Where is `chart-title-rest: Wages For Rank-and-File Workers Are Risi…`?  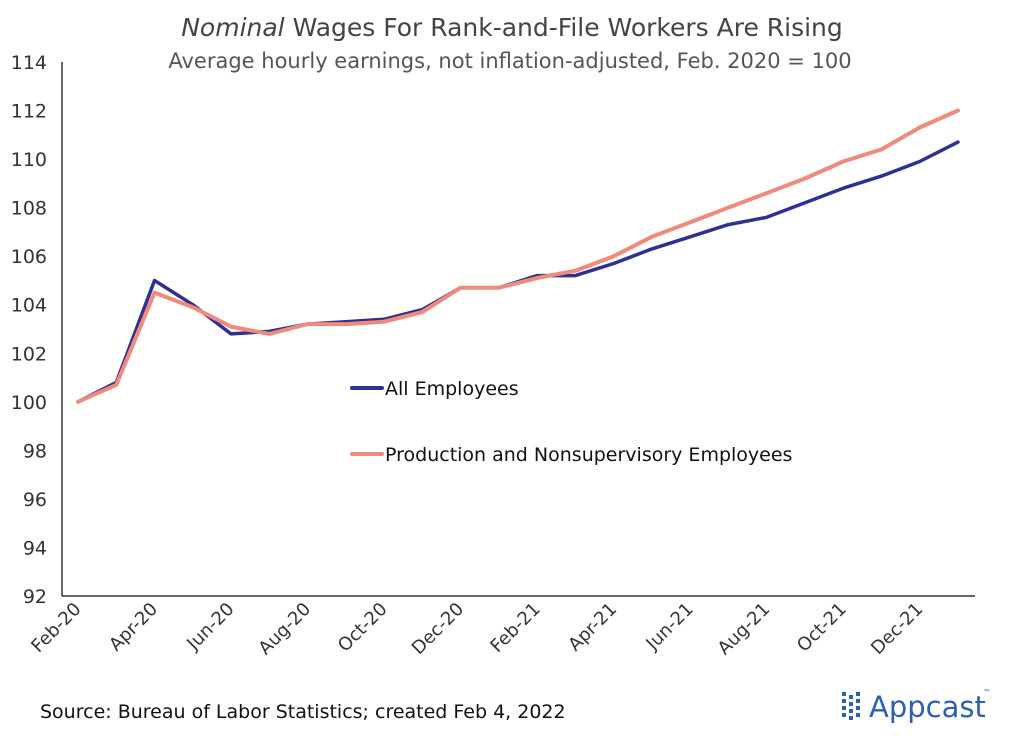 chart-title-rest: Wages For Rank-and-File Workers Are Risi… is located at coordinates (564, 27).